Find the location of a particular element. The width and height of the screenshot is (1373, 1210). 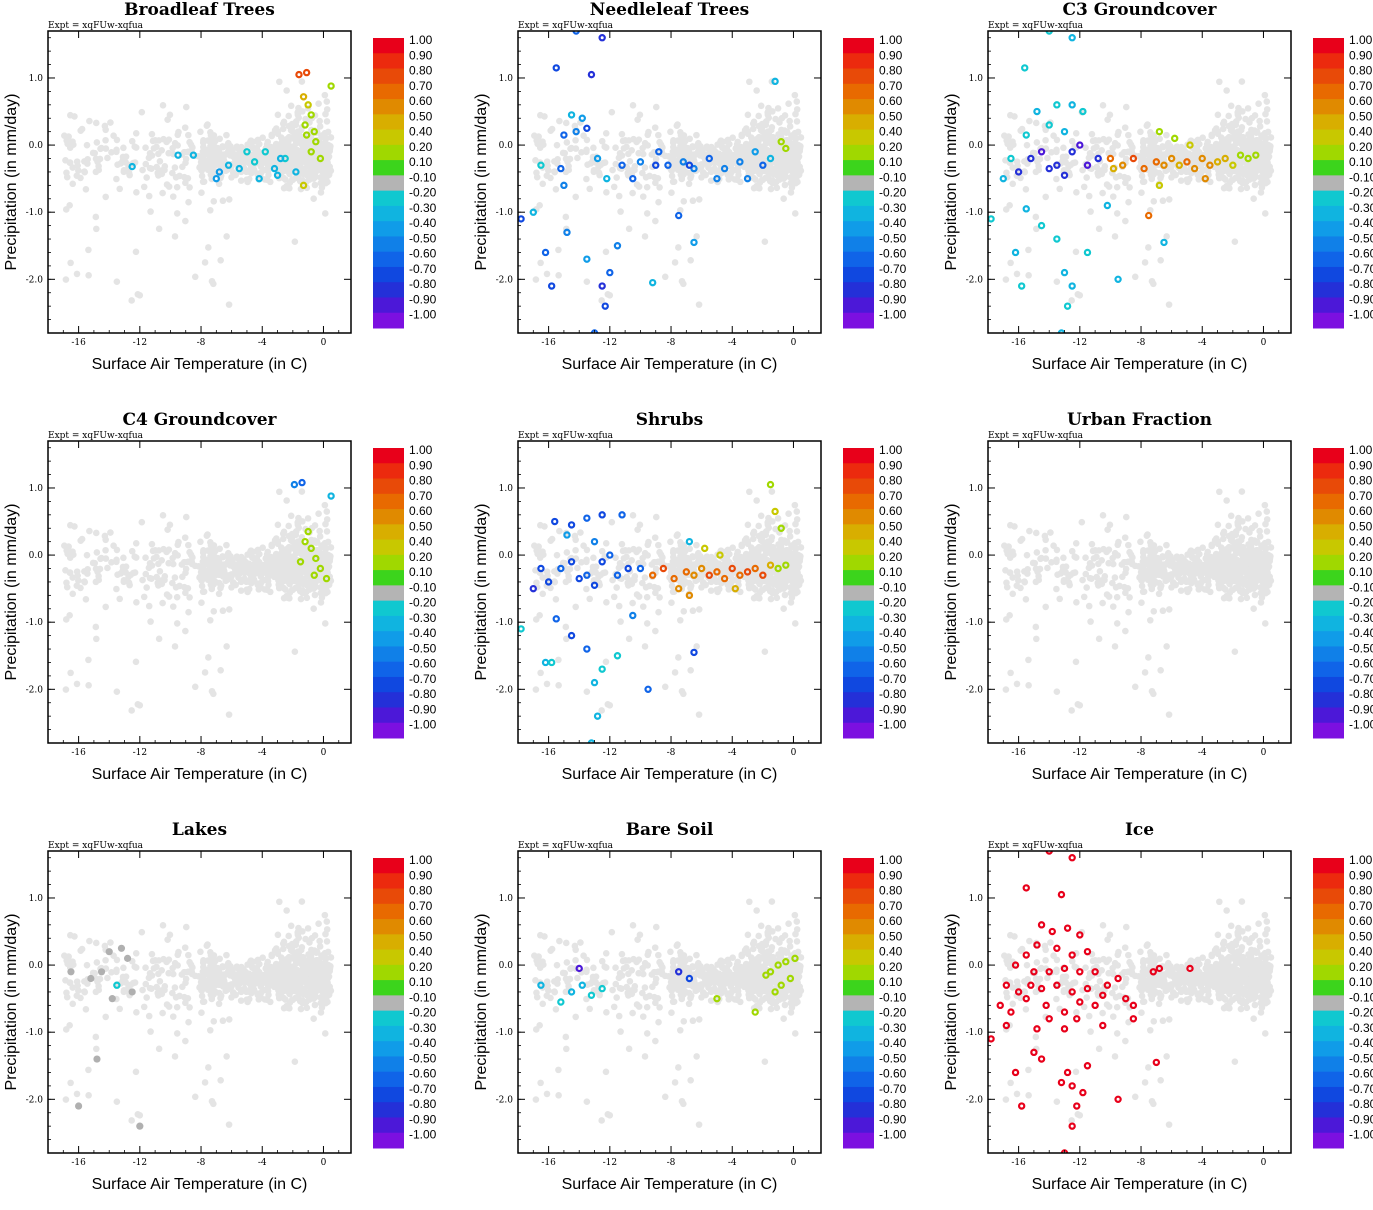

colorbar-label: 1.00 is located at coordinates (421, 450).